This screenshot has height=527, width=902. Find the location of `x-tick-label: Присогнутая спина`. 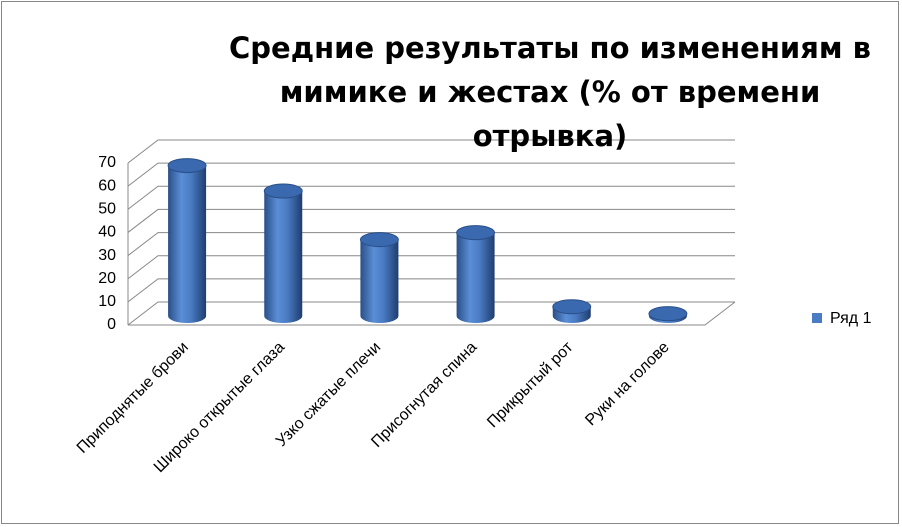

x-tick-label: Присогнутая спина is located at coordinates (424, 395).